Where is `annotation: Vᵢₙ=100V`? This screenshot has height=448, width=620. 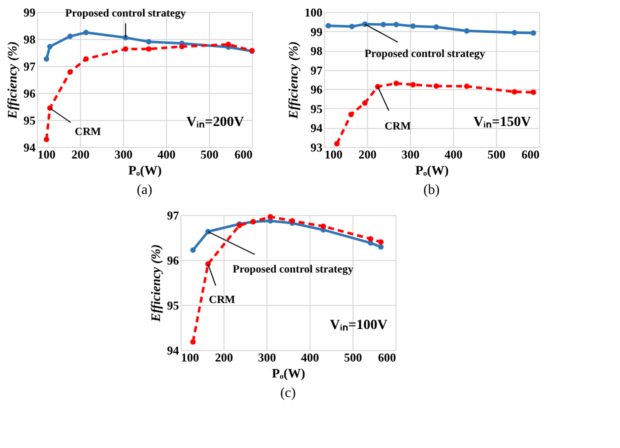
annotation: Vᵢₙ=100V is located at coordinates (359, 325).